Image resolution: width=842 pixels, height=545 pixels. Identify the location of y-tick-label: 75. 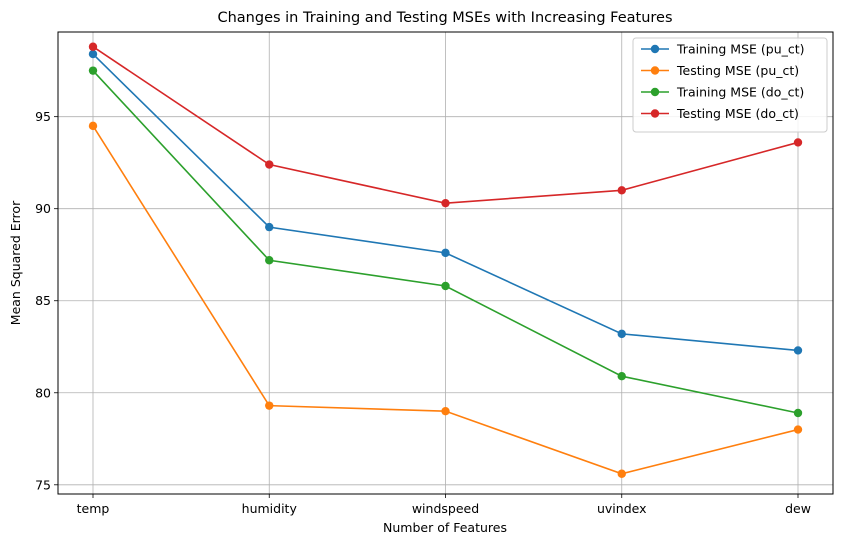
(43, 484).